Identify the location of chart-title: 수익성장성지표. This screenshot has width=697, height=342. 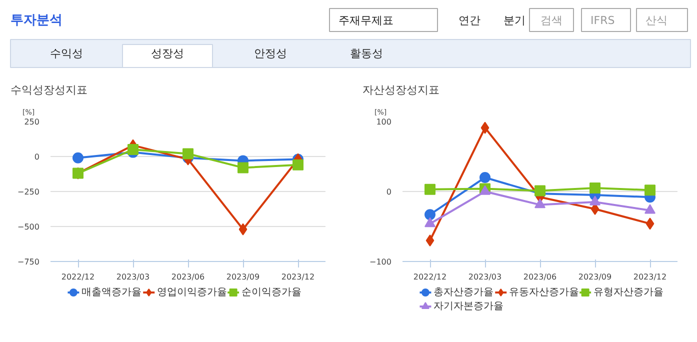
(49, 90).